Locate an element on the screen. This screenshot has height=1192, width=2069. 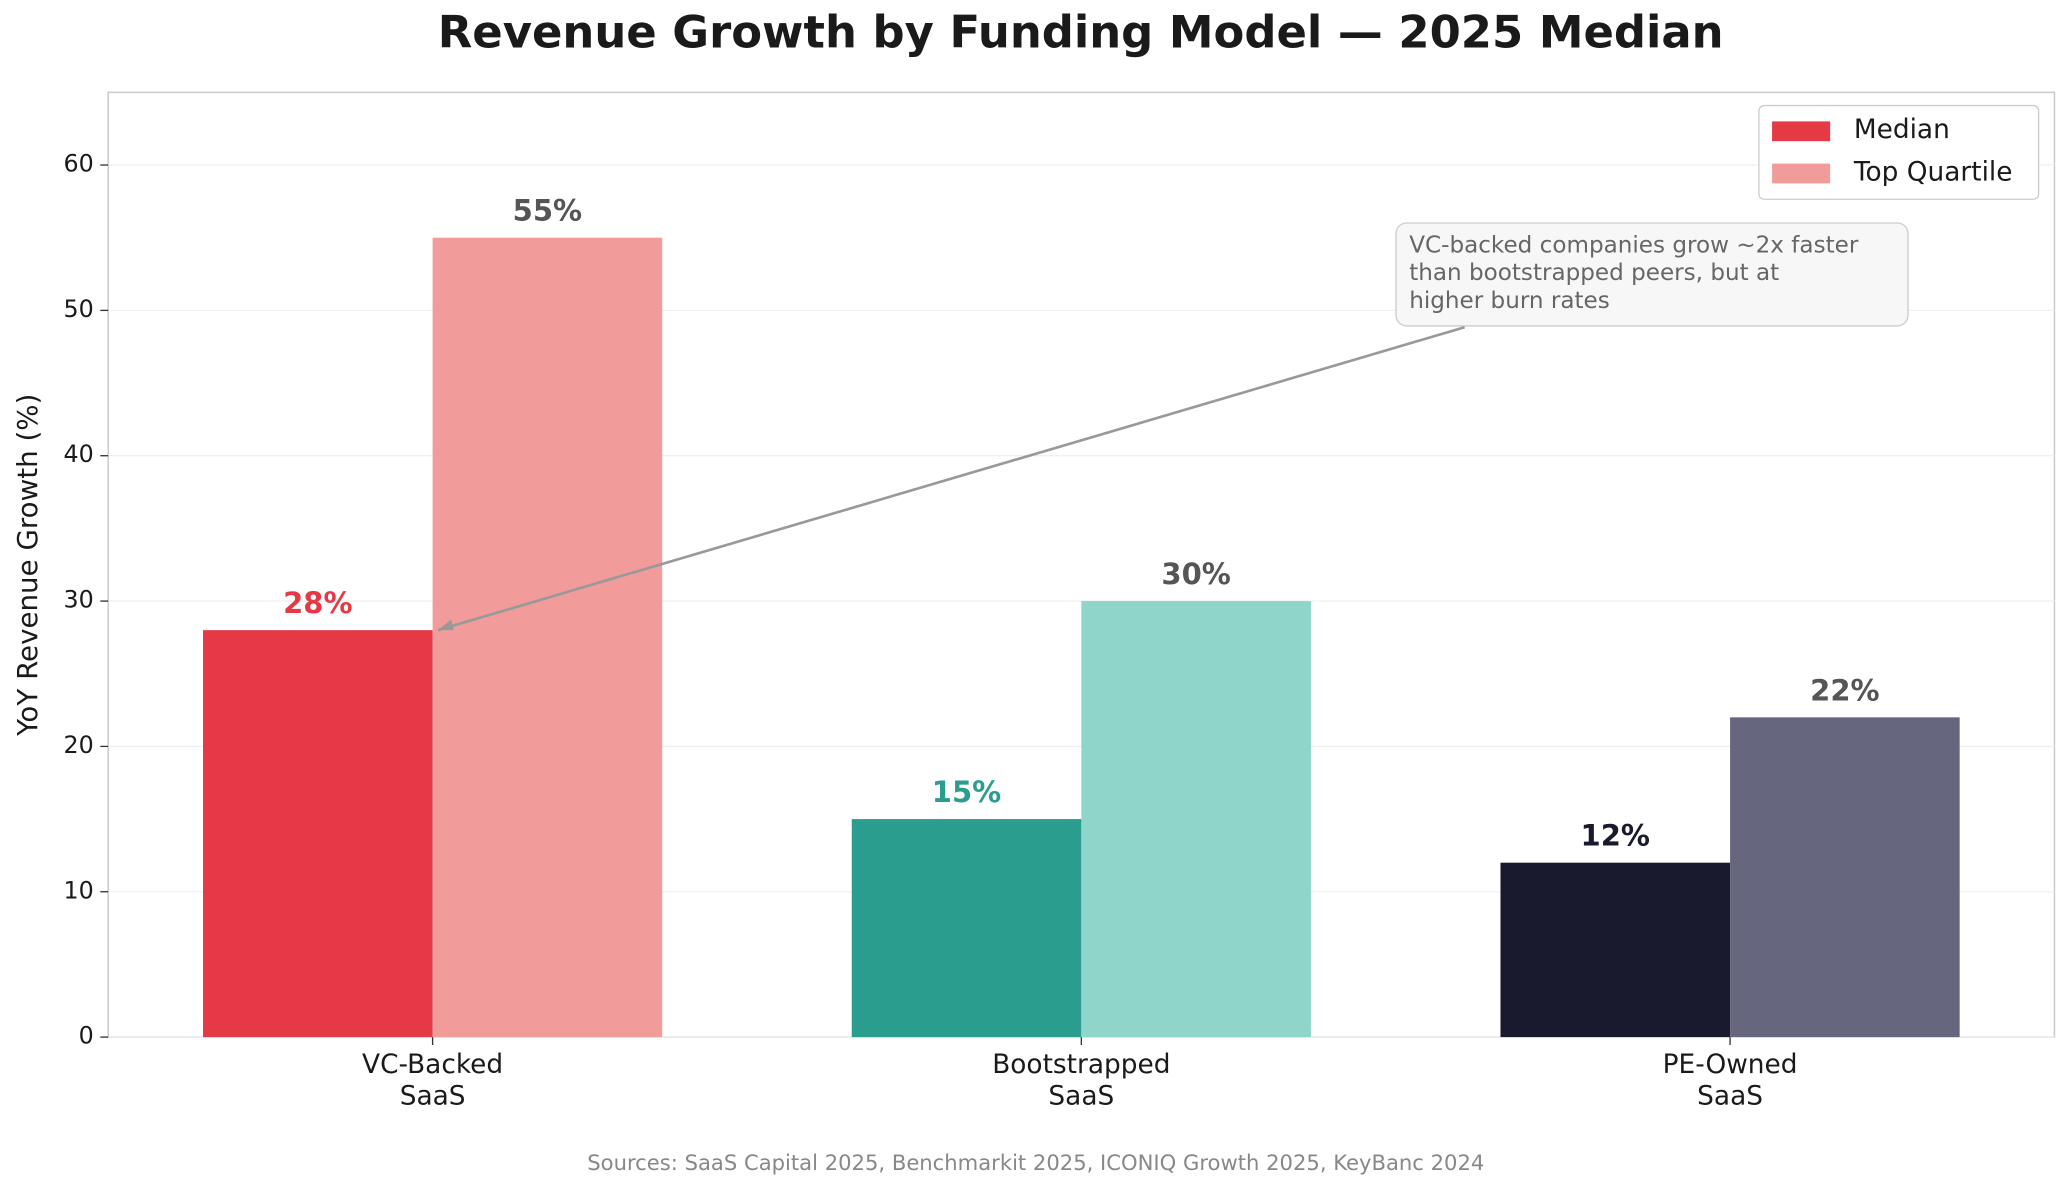
value-label: 22% is located at coordinates (1844, 690).